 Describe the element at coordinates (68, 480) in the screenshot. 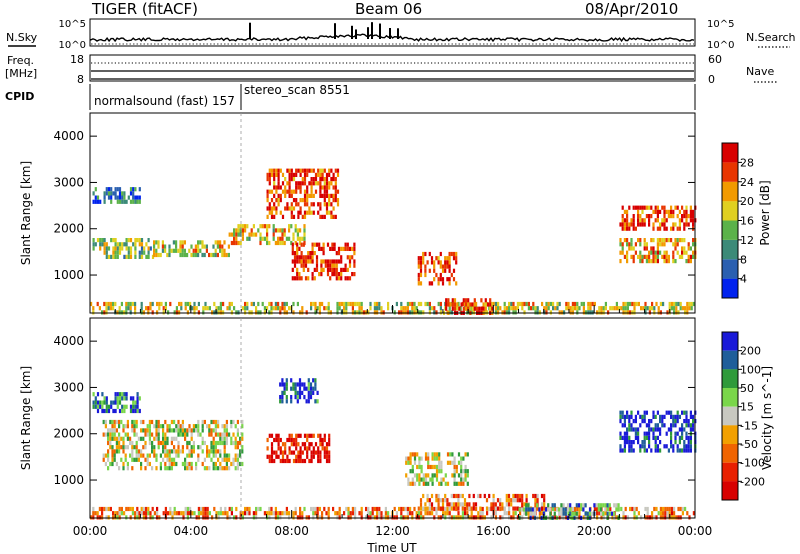

I see `velocity-ytick-label: 1000` at that location.